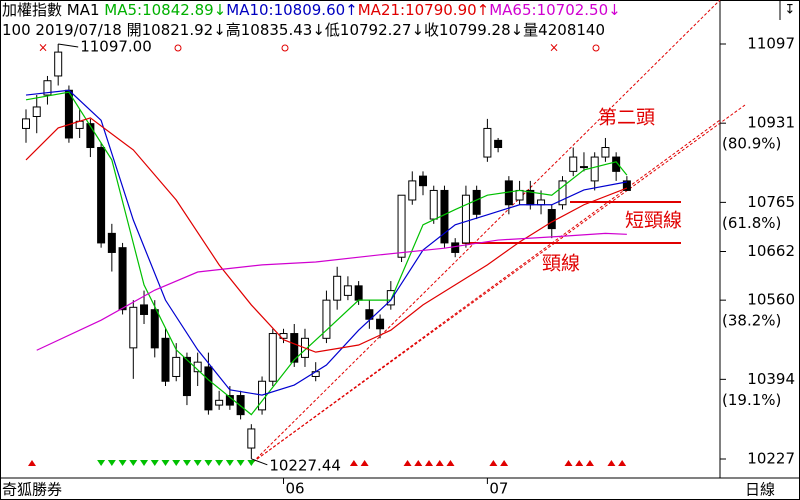 This screenshot has height=500, width=800. What do you see at coordinates (259, 462) in the screenshot?
I see `leader` at bounding box center [259, 462].